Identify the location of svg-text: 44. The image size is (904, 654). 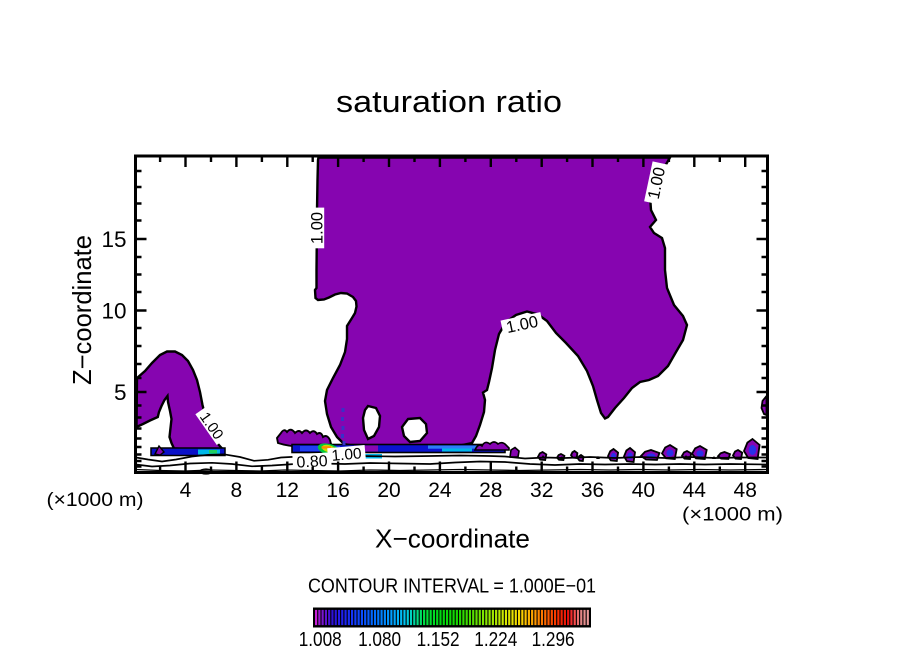
(695, 490).